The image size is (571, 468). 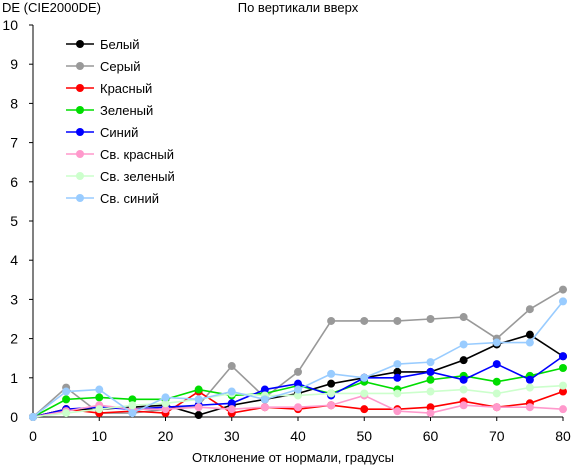 I want to click on x-tick-label: 60, so click(x=431, y=436).